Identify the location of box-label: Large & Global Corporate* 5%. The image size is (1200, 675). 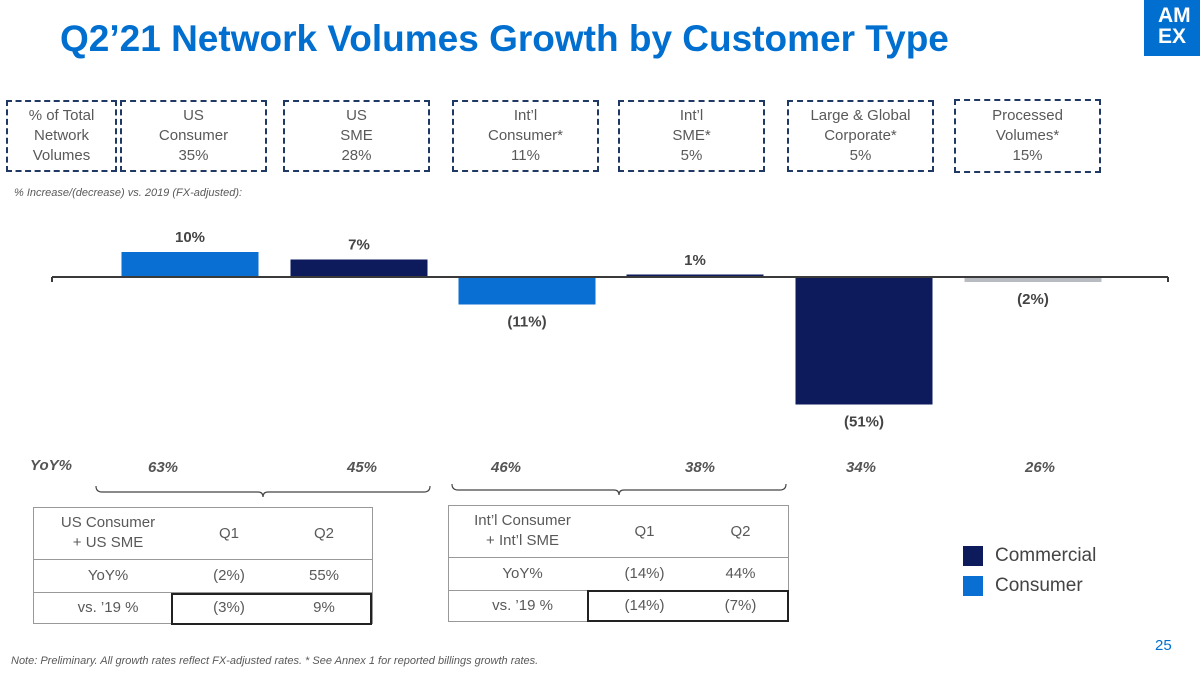
(860, 135).